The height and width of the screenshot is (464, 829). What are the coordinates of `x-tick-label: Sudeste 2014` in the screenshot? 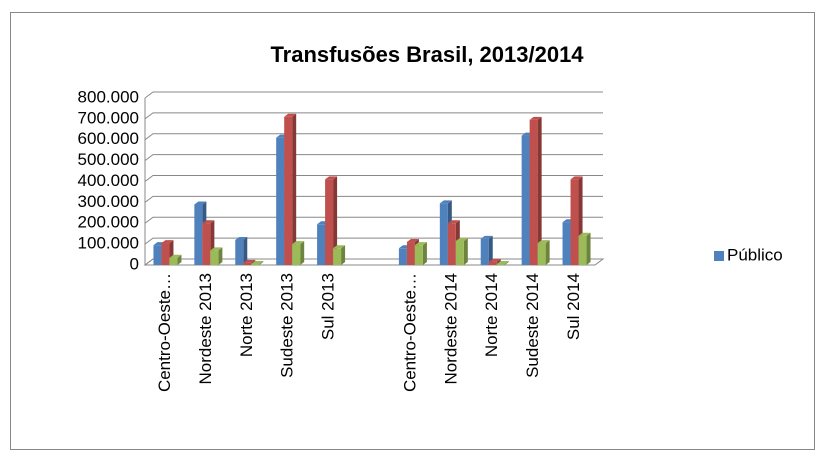 It's located at (532, 325).